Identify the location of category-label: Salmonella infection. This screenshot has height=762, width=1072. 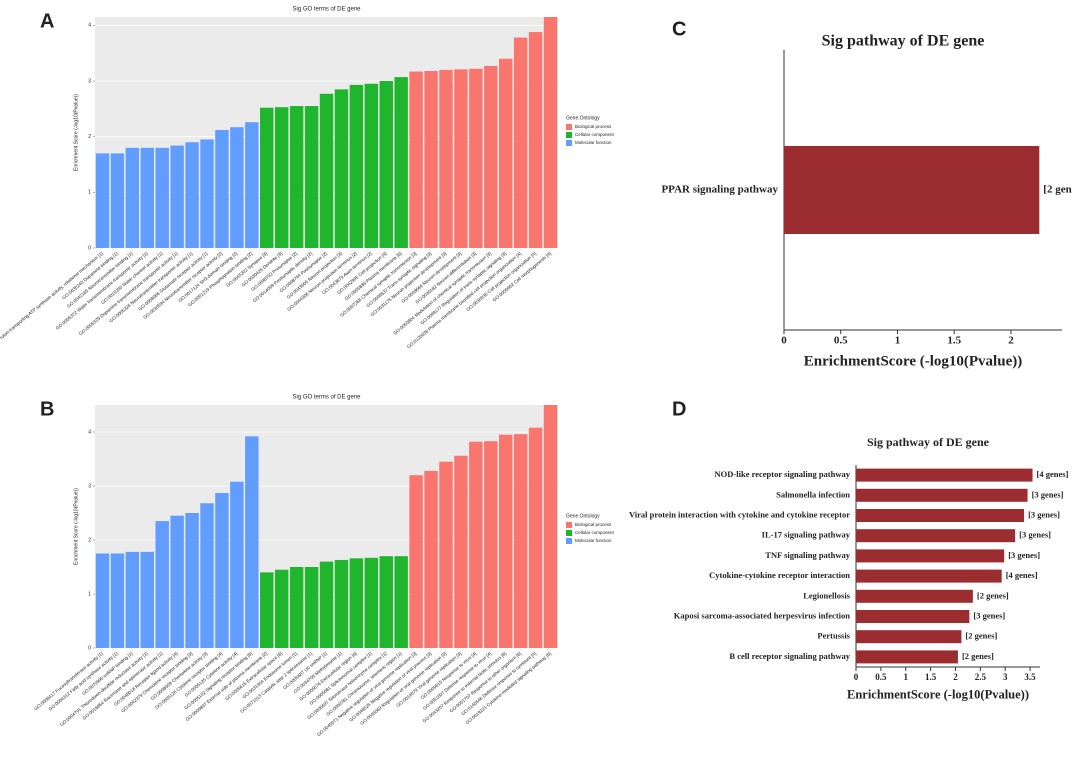
(813, 494).